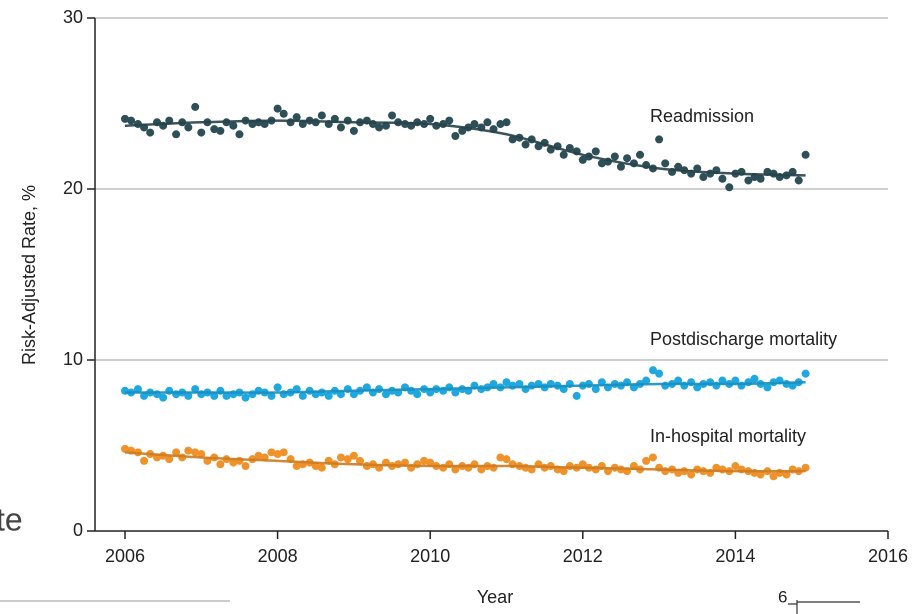 This screenshot has width=924, height=614. What do you see at coordinates (125, 556) in the screenshot?
I see `x-tick-label: 2006` at bounding box center [125, 556].